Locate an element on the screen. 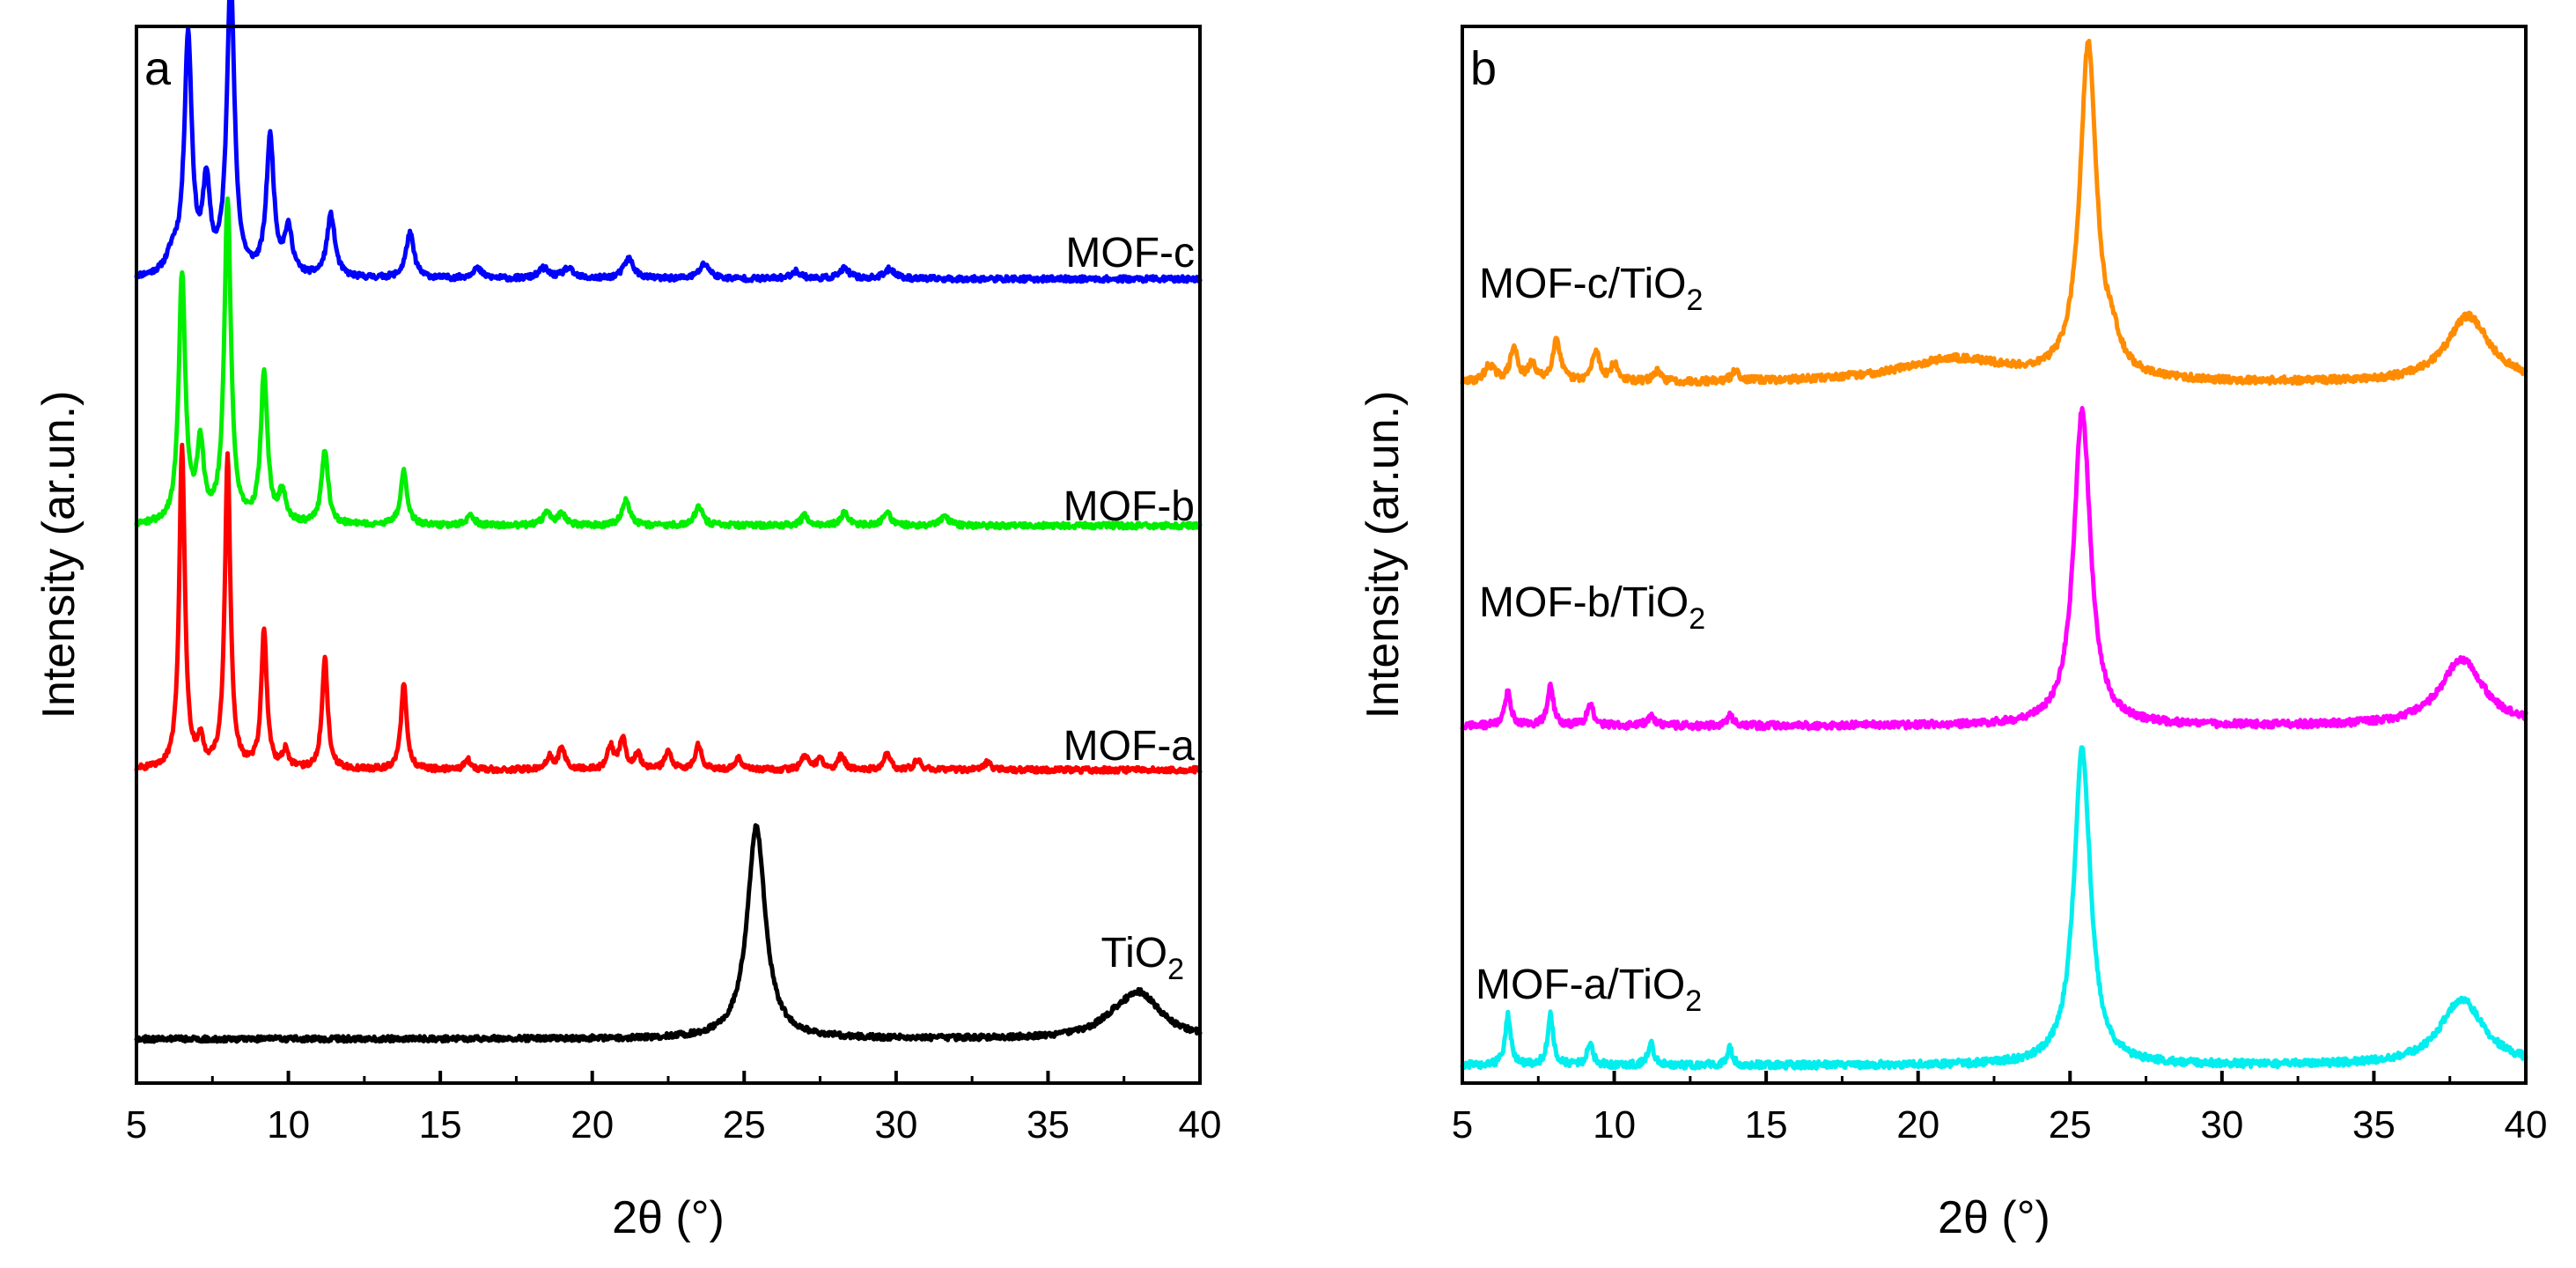 This screenshot has width=2576, height=1268. panel-b-letter: b is located at coordinates (1483, 68).